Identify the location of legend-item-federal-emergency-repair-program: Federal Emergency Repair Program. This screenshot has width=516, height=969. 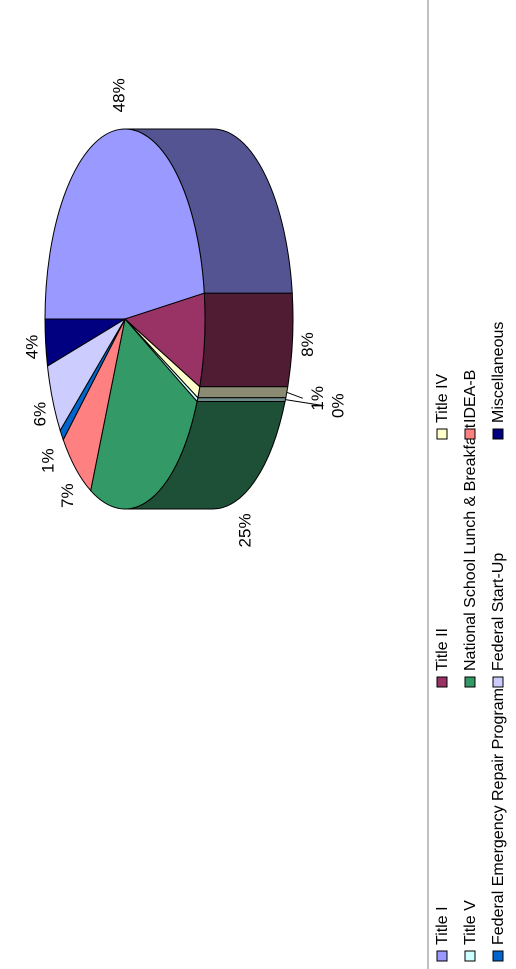
(498, 825).